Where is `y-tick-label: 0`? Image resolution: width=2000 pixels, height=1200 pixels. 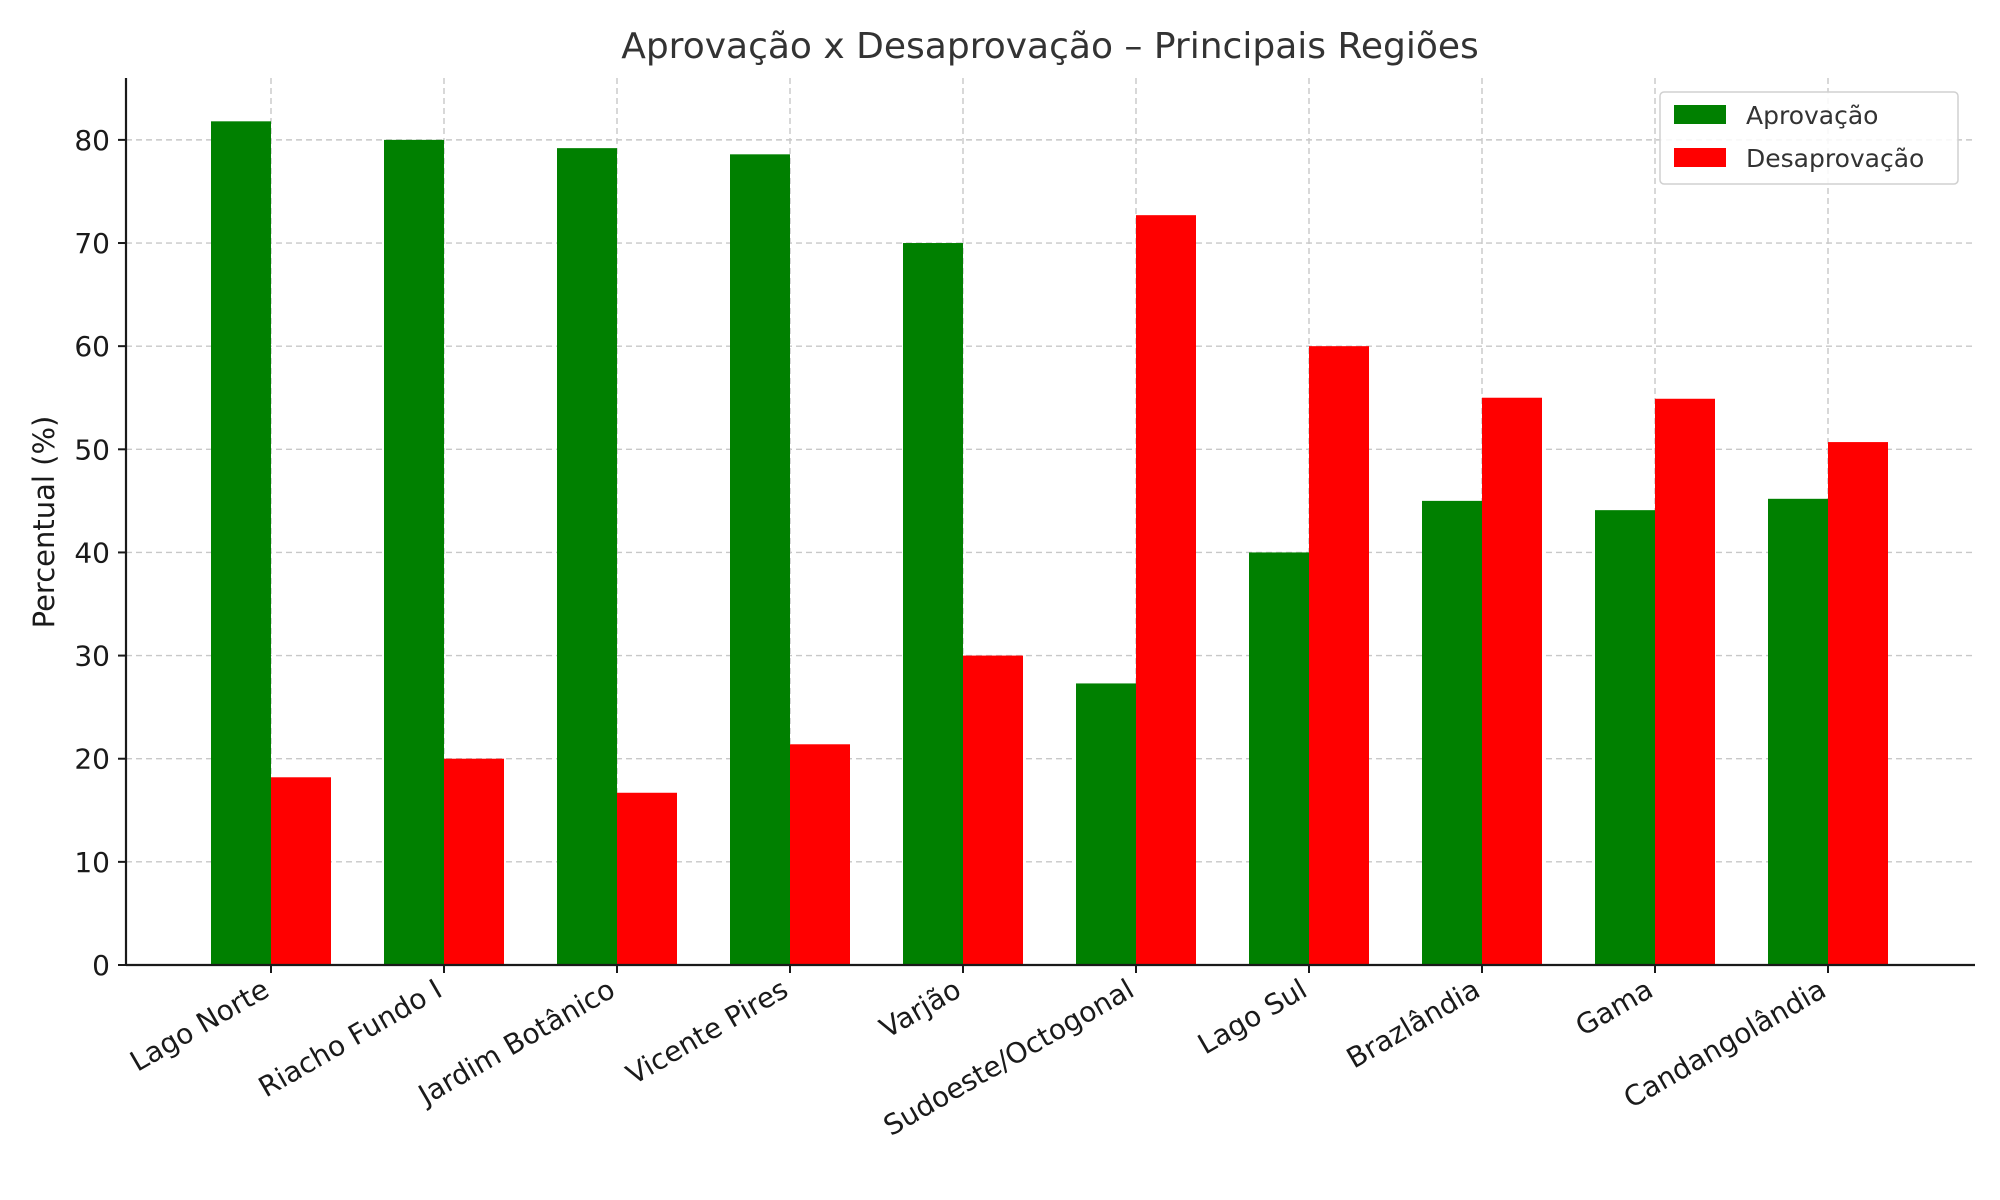 y-tick-label: 0 is located at coordinates (101, 965).